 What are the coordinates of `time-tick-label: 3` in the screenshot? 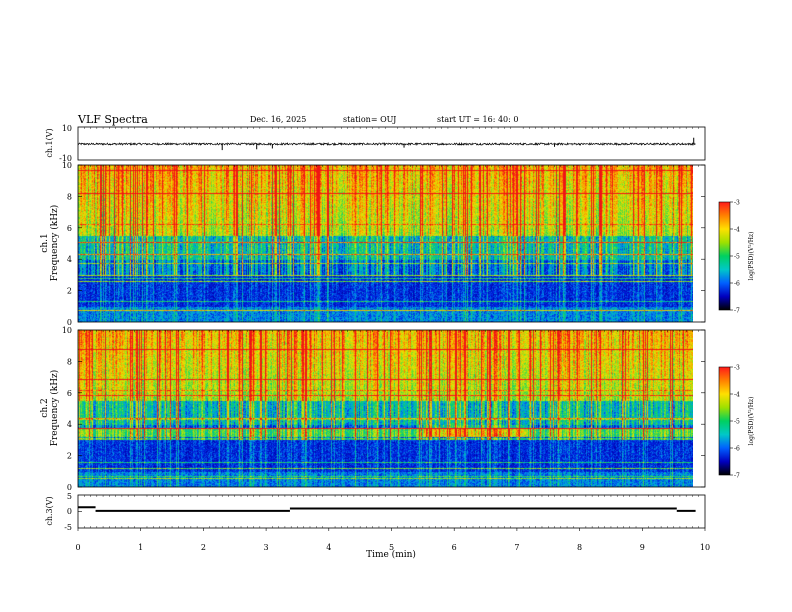 It's located at (266, 547).